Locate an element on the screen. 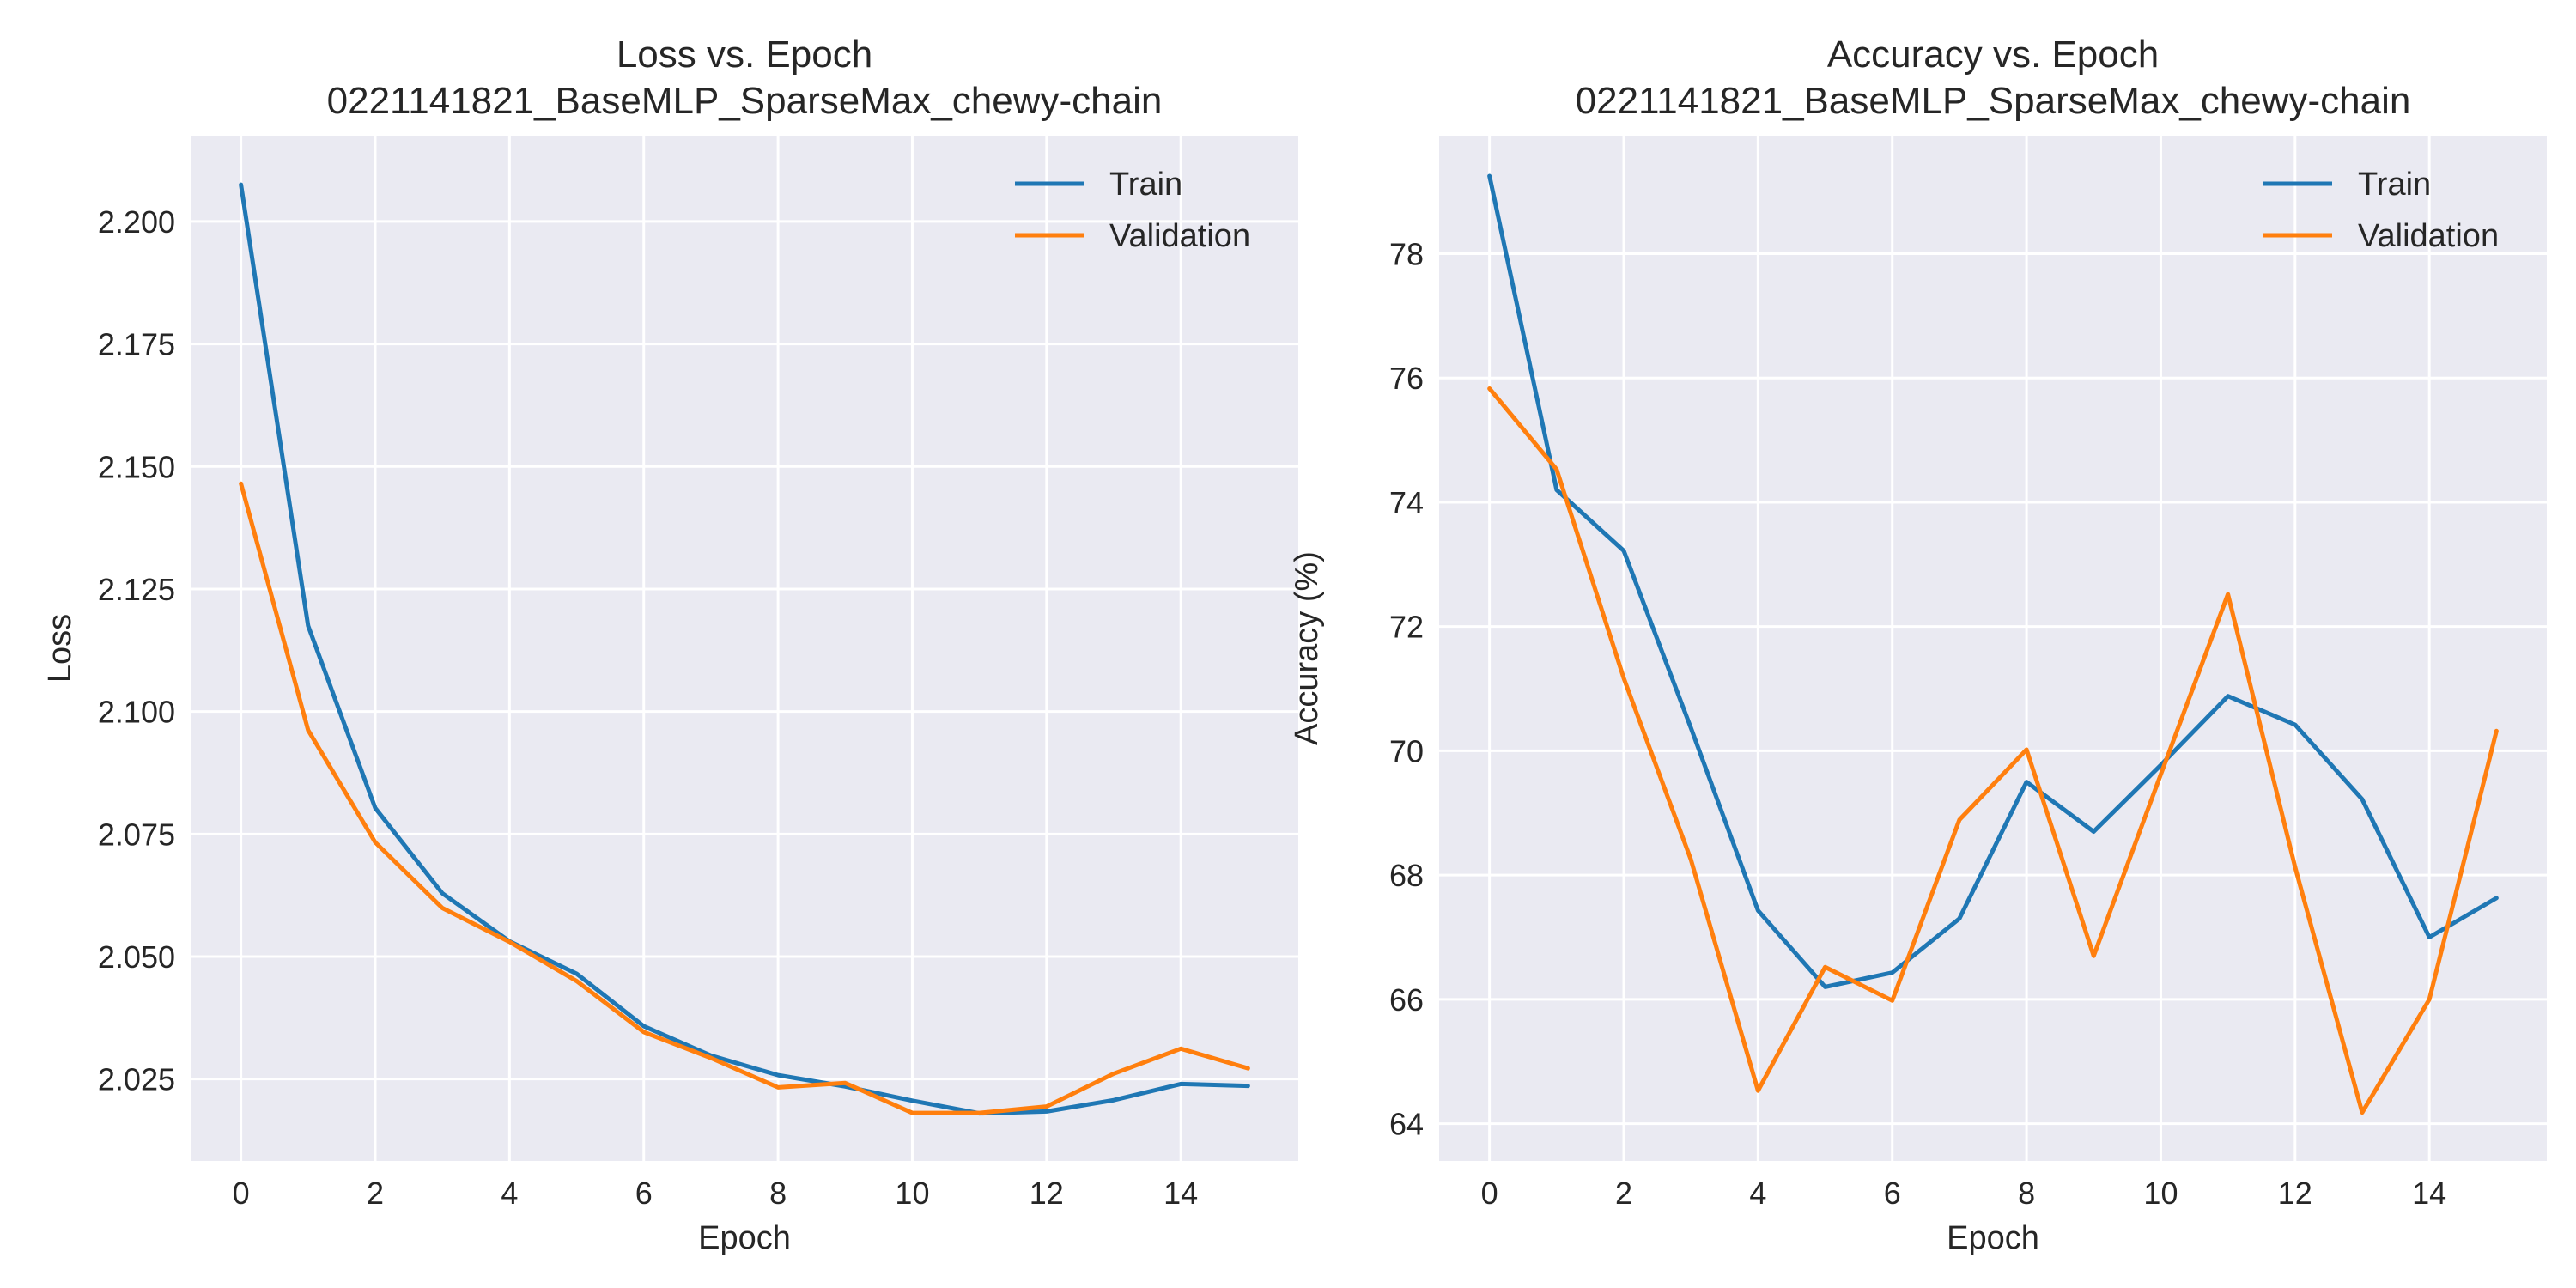 This screenshot has height=1288, width=2576. accuracy-y-tick-label: 70 is located at coordinates (1407, 751).